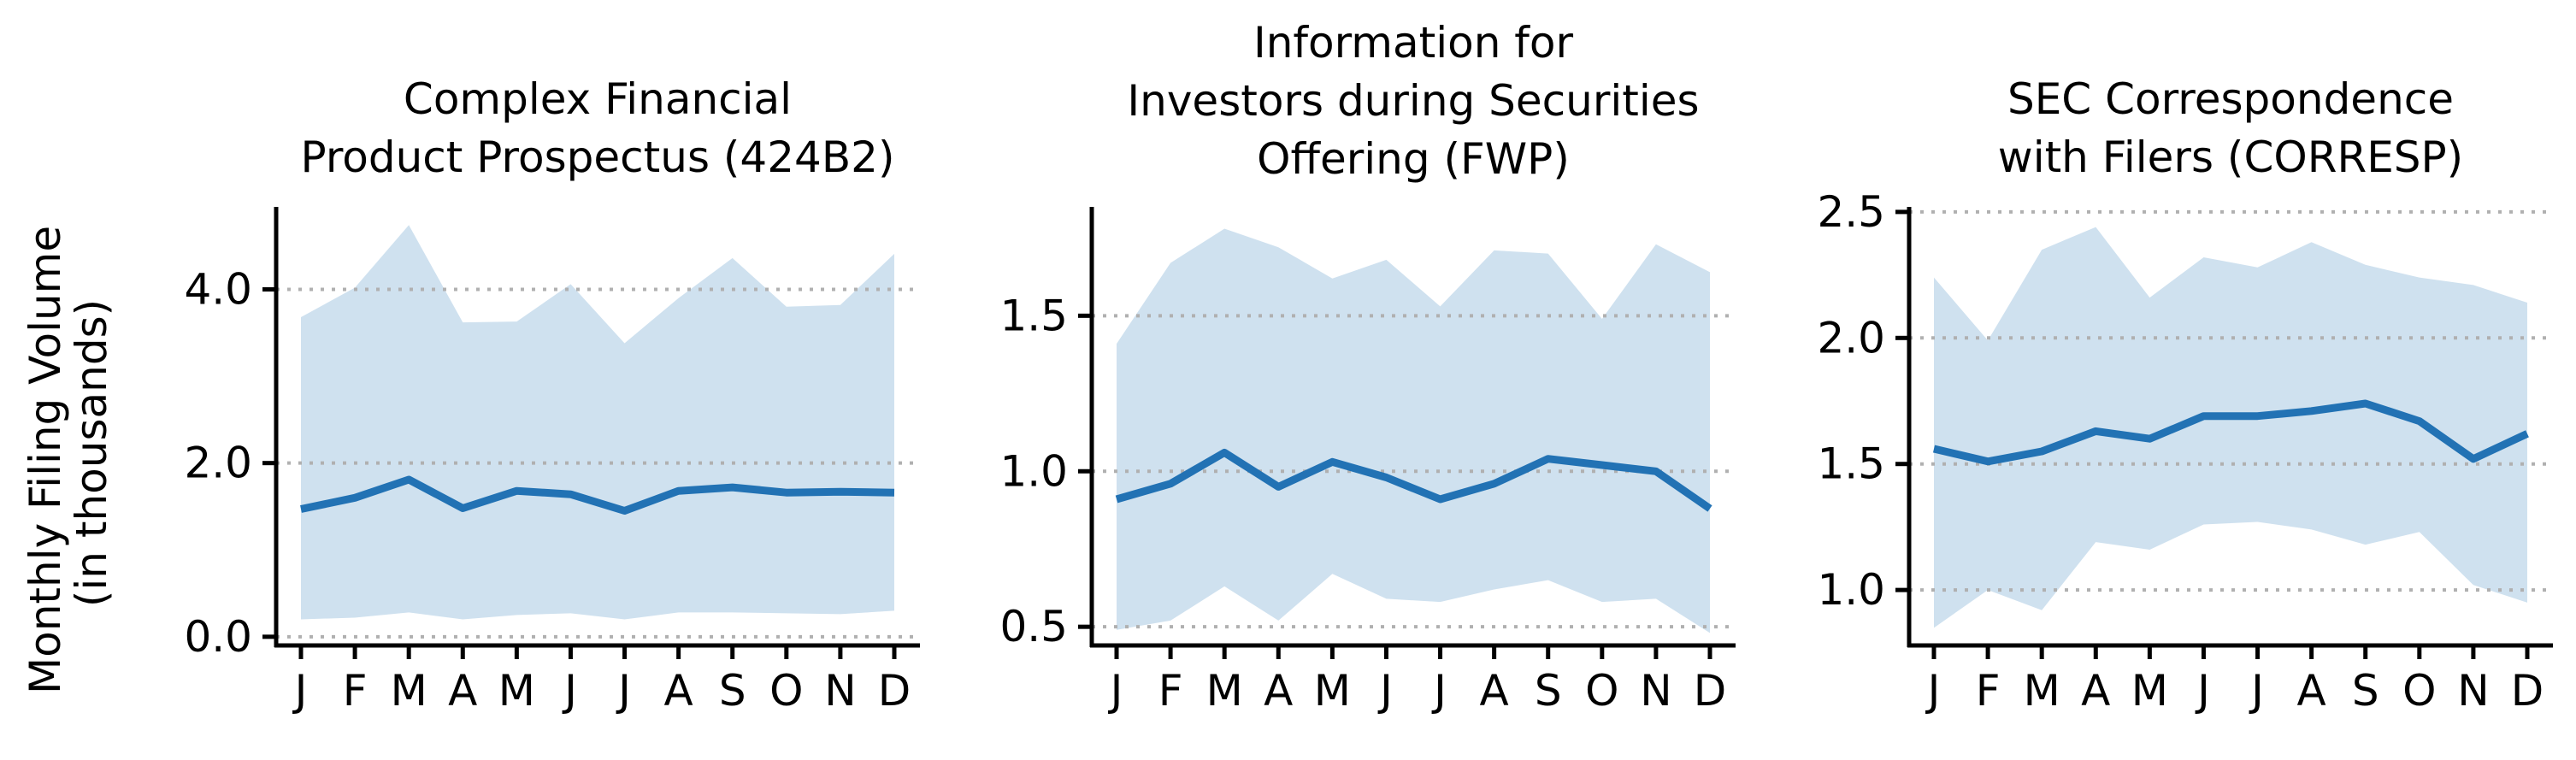 This screenshot has height=760, width=2576. Describe the element at coordinates (91, 453) in the screenshot. I see `y-axis-label-line-2: (in thousands)` at that location.